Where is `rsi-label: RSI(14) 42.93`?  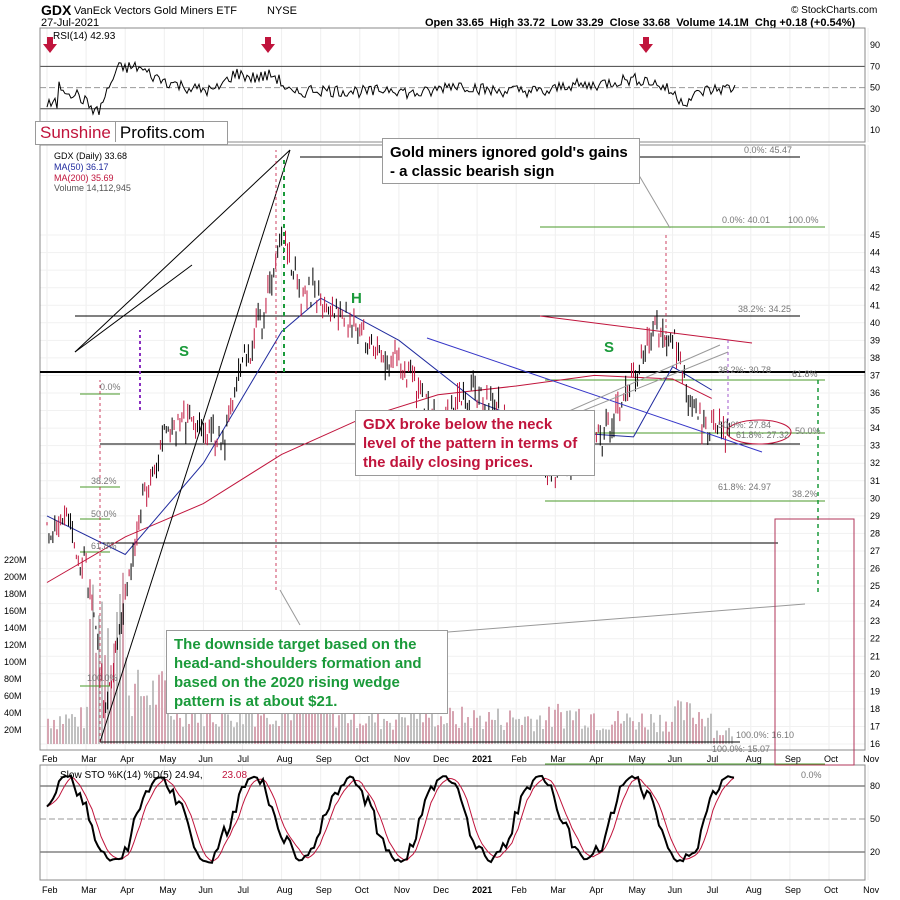
rsi-label: RSI(14) 42.93 is located at coordinates (84, 36).